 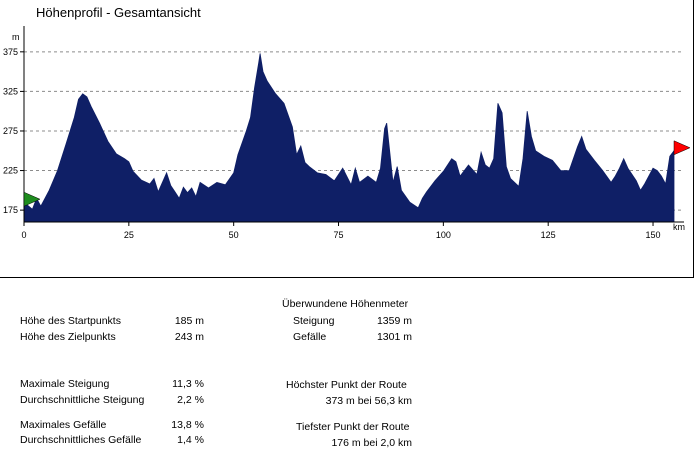 What do you see at coordinates (16, 37) in the screenshot?
I see `y-axis-unit: m` at bounding box center [16, 37].